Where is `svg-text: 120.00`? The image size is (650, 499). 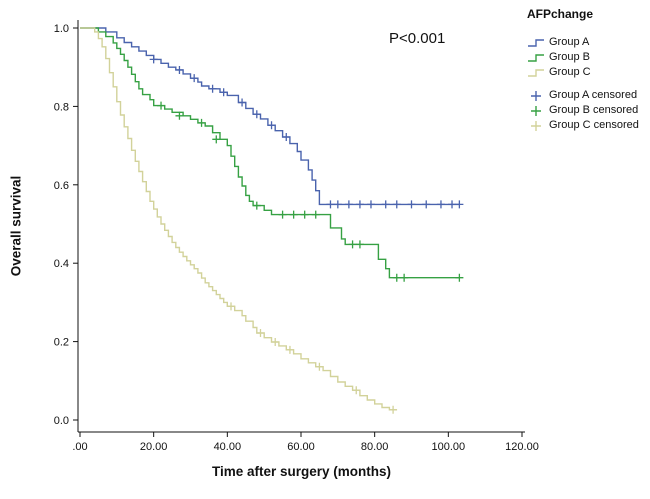 svg-text: 120.00 is located at coordinates (522, 447).